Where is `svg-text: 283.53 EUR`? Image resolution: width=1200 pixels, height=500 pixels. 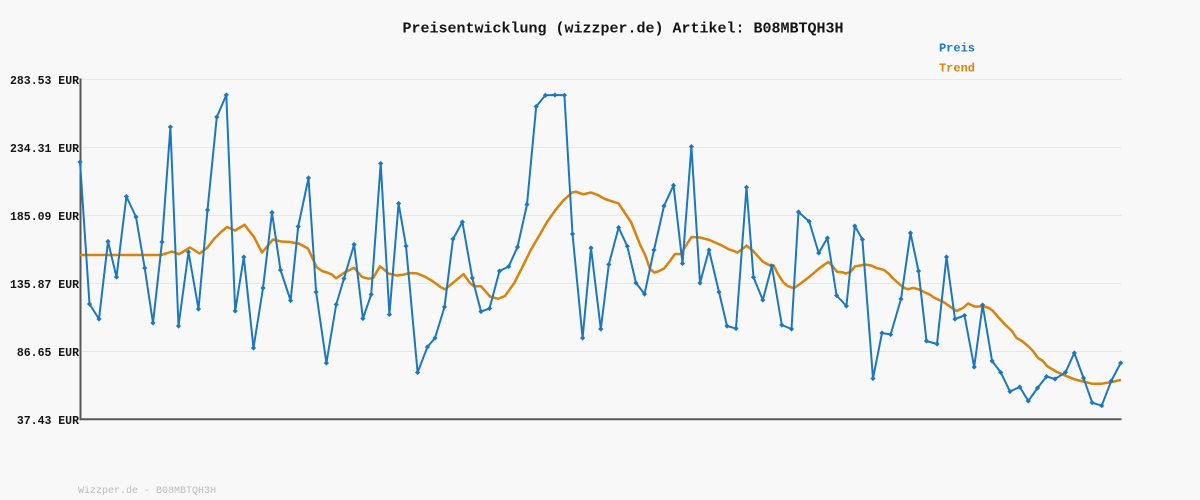 svg-text: 283.53 EUR is located at coordinates (44, 81).